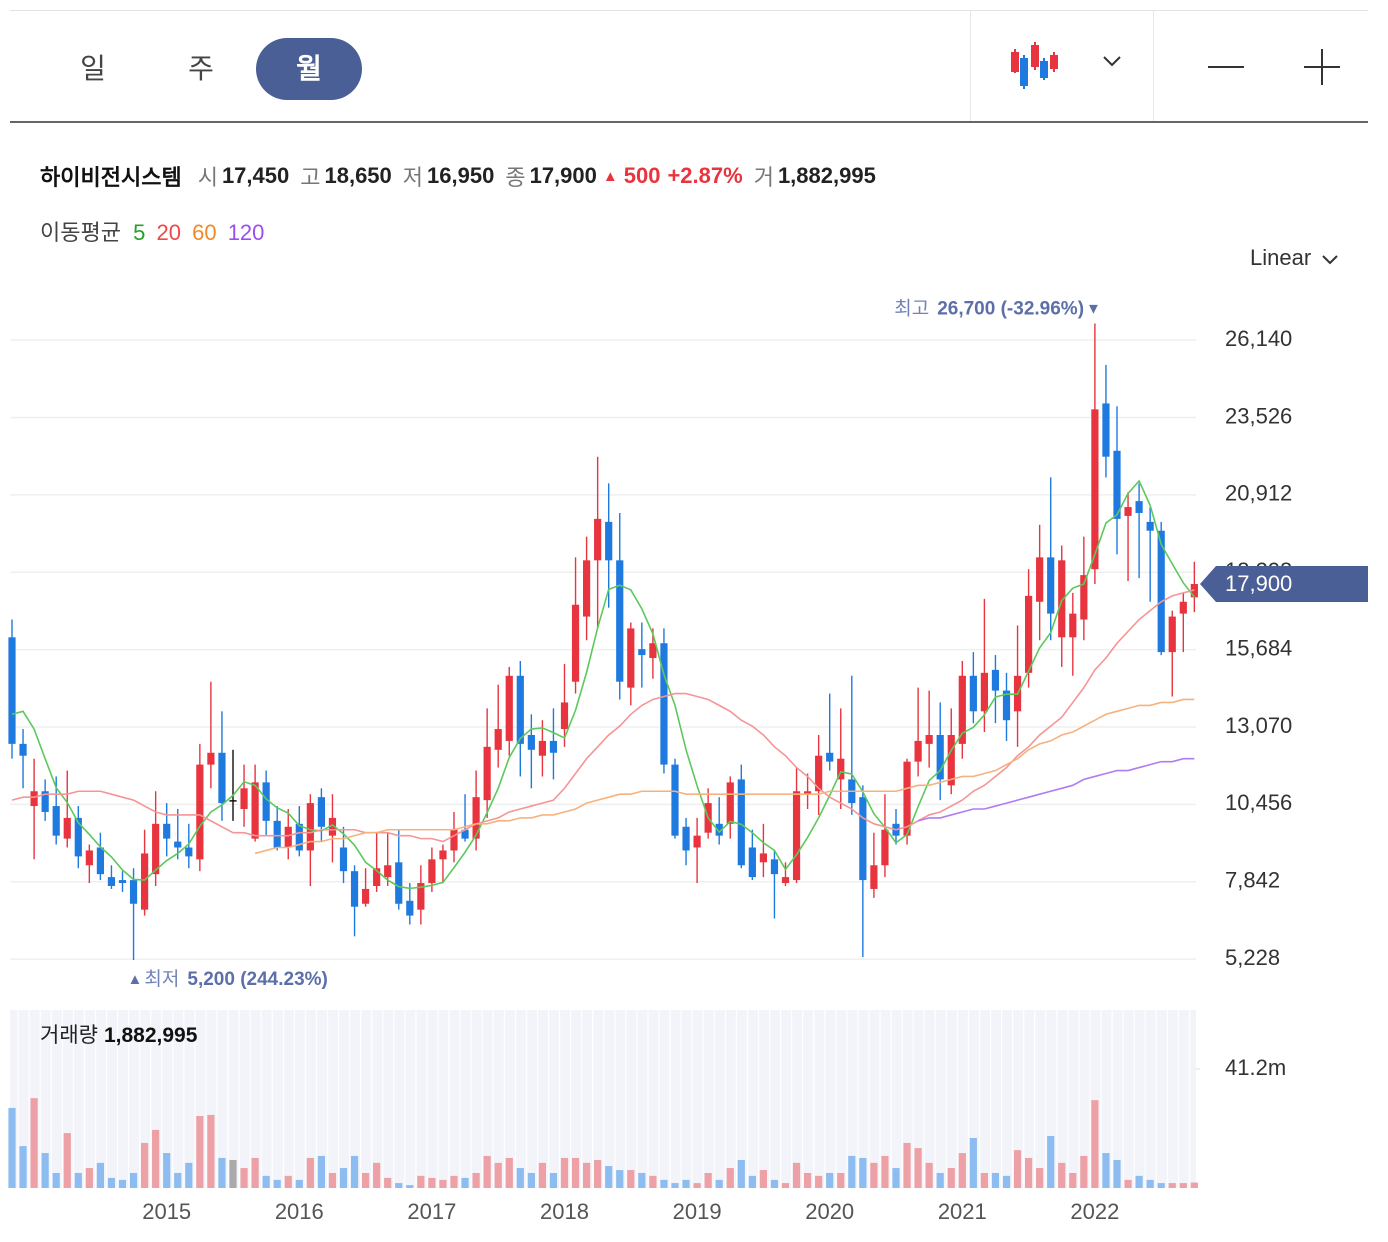 The width and height of the screenshot is (1388, 1242). Describe the element at coordinates (135, 979) in the screenshot. I see `annotation-marker: ▲` at that location.